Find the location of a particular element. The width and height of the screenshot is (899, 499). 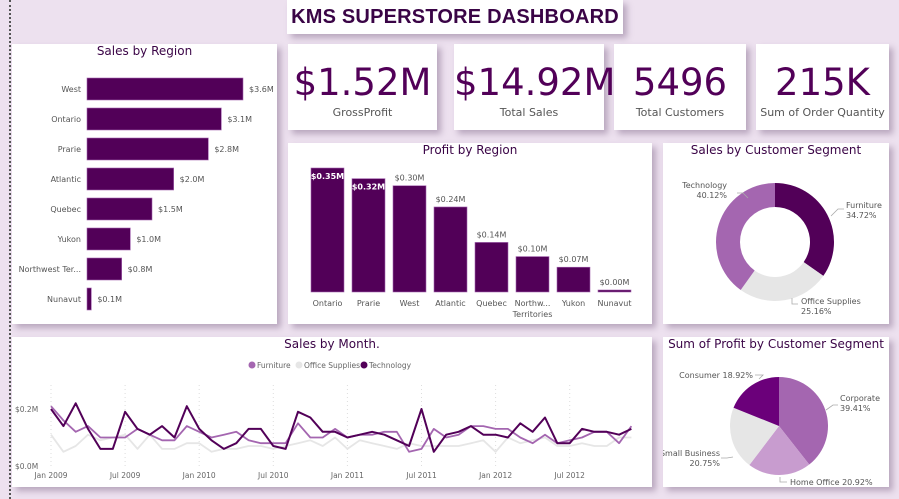

data-label: $2.0M is located at coordinates (192, 179).